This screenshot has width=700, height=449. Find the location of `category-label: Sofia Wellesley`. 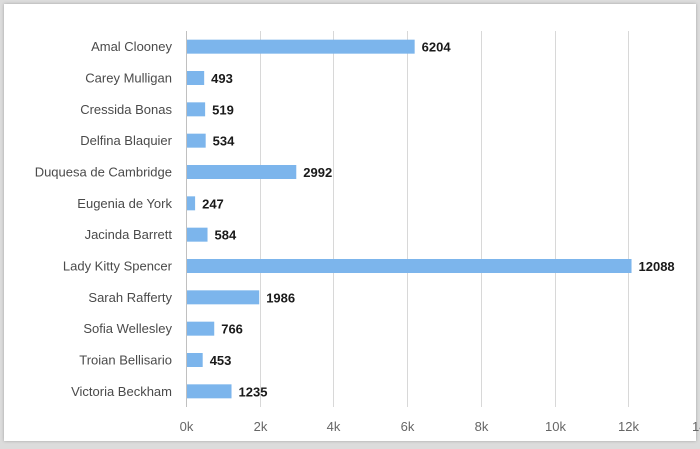

category-label: Sofia Wellesley is located at coordinates (127, 328).